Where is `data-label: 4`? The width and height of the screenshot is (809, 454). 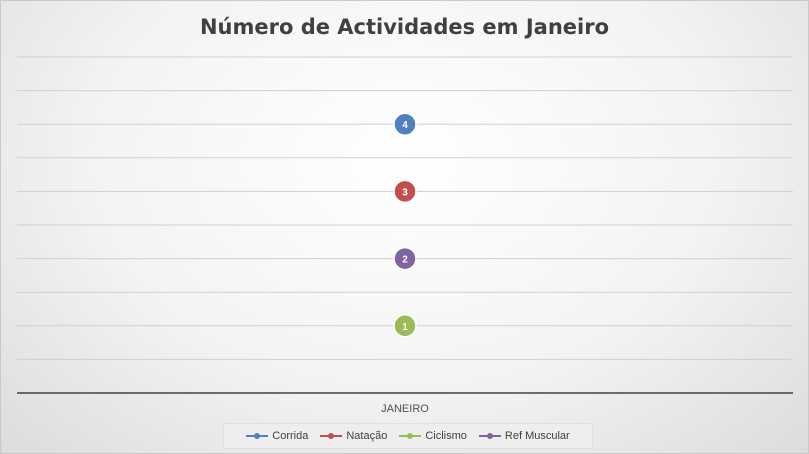 data-label: 4 is located at coordinates (405, 125).